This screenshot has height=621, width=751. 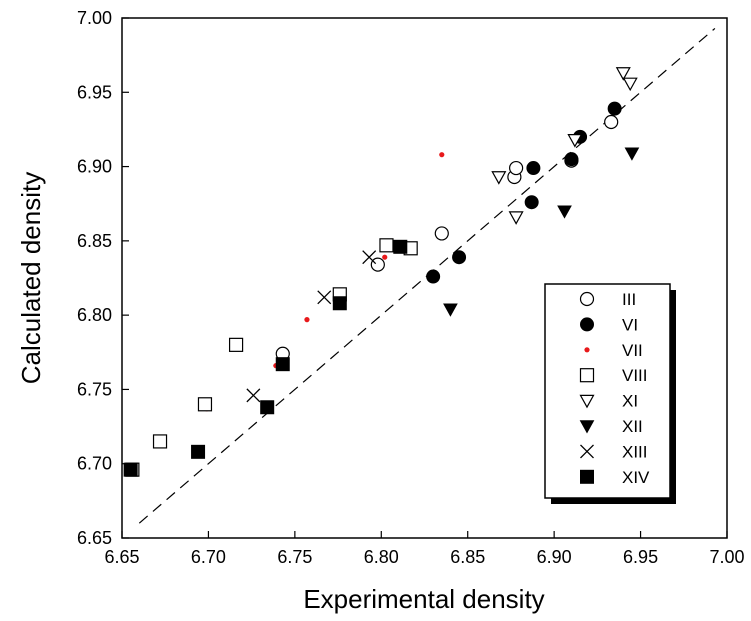 I want to click on x-tick-label: 6.65, so click(x=121, y=557).